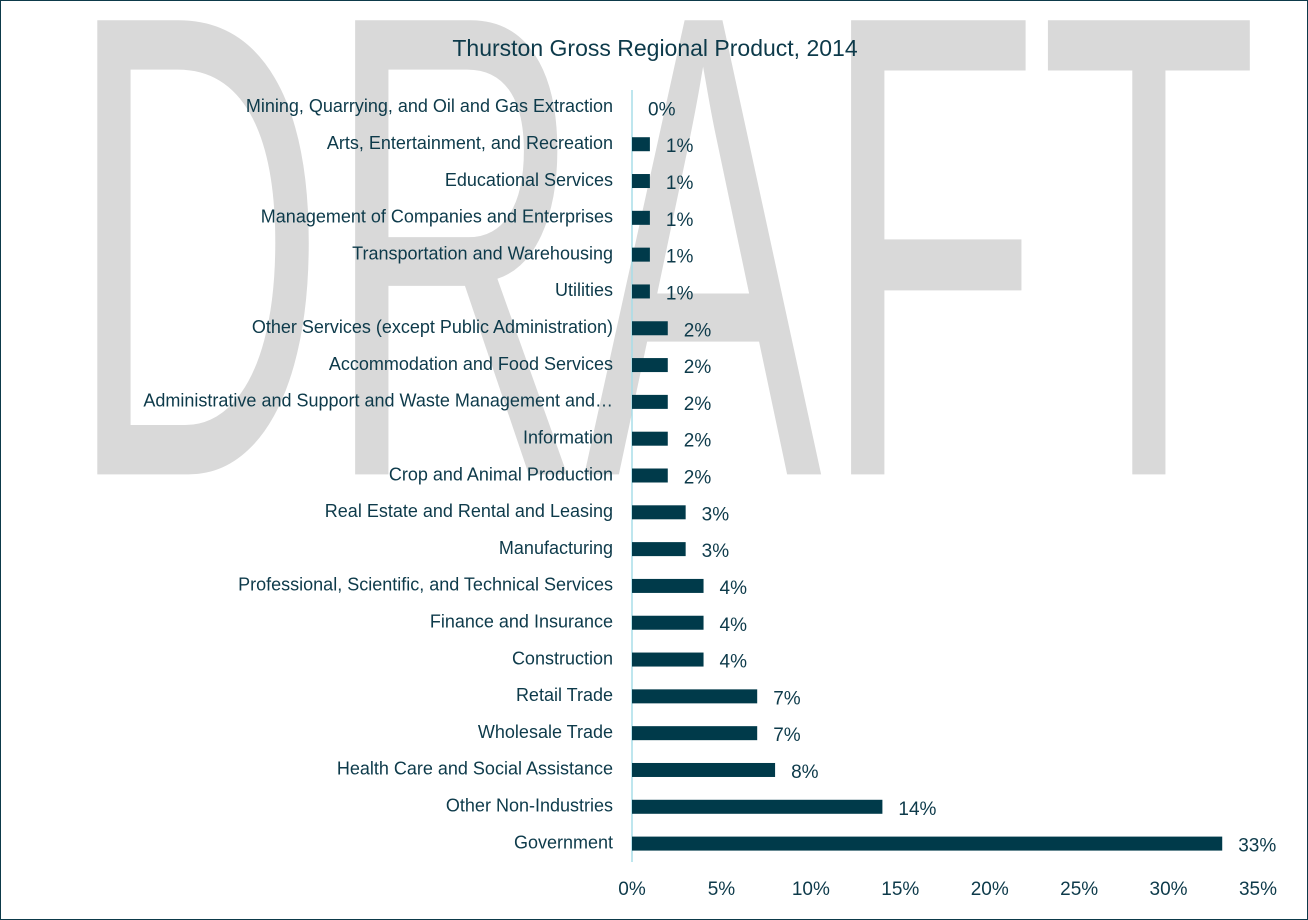  Describe the element at coordinates (900, 889) in the screenshot. I see `x-tick-label: 15%` at that location.